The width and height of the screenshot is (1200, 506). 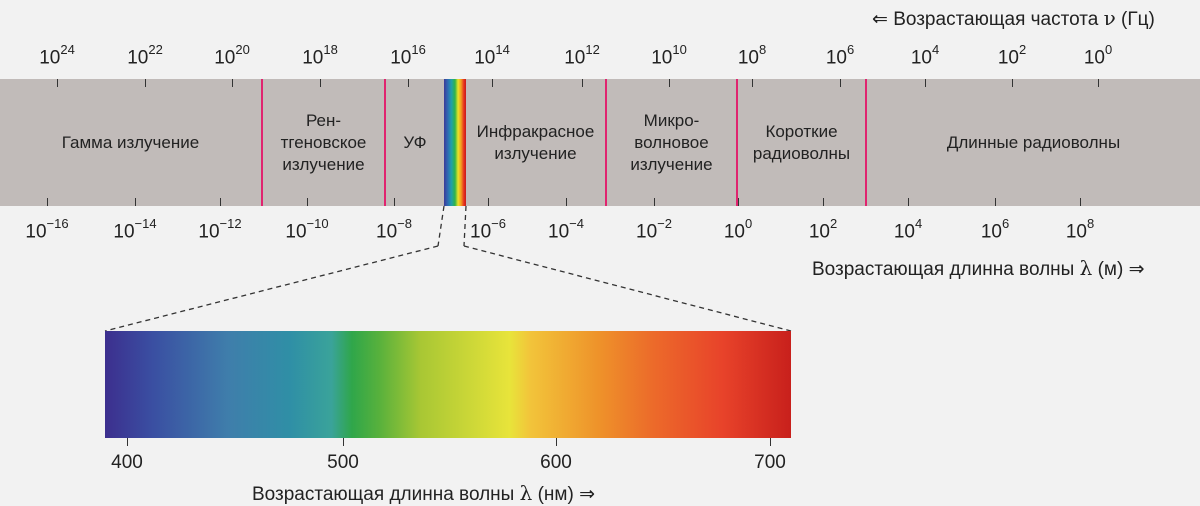 I want to click on frequency-axis-label: ⇐ Возрастающая частота ν (Гц), so click(x=1013, y=18).